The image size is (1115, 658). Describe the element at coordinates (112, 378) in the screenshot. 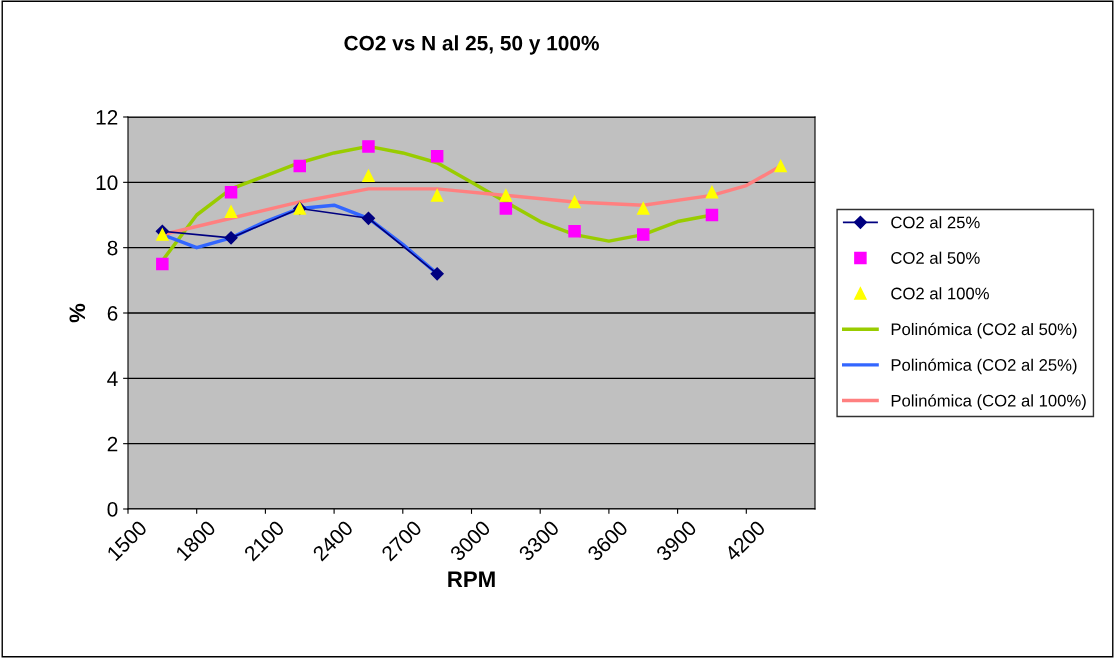

I see `y-tick-label: 4` at that location.